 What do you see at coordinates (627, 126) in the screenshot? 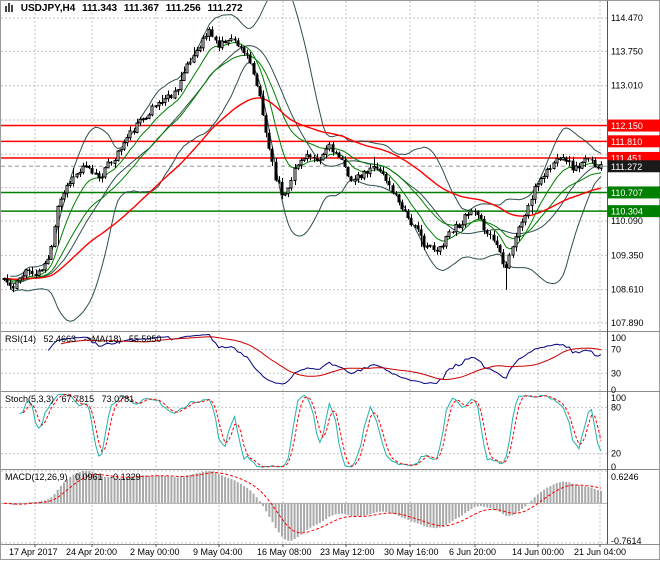
I see `svg-text: 112.150` at bounding box center [627, 126].